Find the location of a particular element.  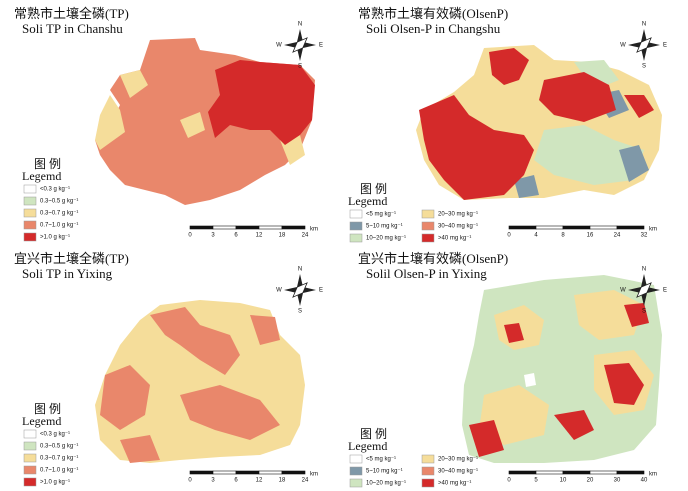

legend-label: 0.3~0.7 g kg⁻¹ is located at coordinates (59, 459).